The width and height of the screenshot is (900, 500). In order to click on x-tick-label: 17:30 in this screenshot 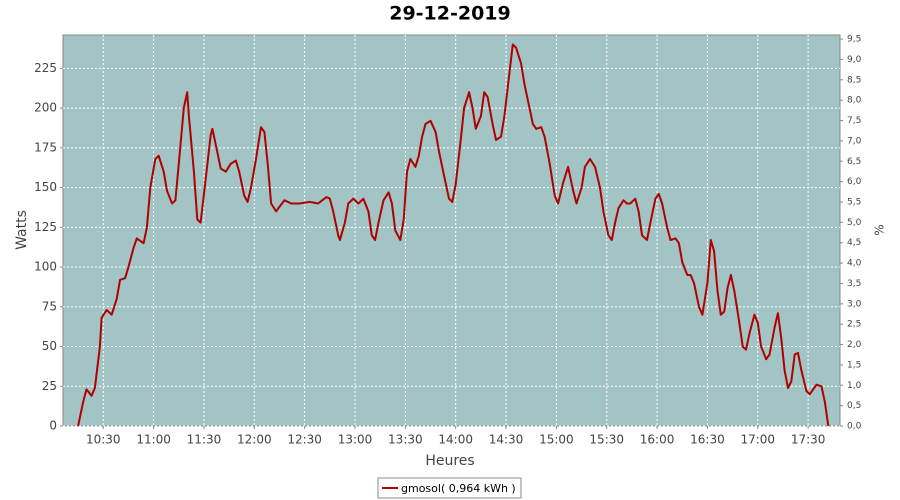, I will do `click(808, 440)`.